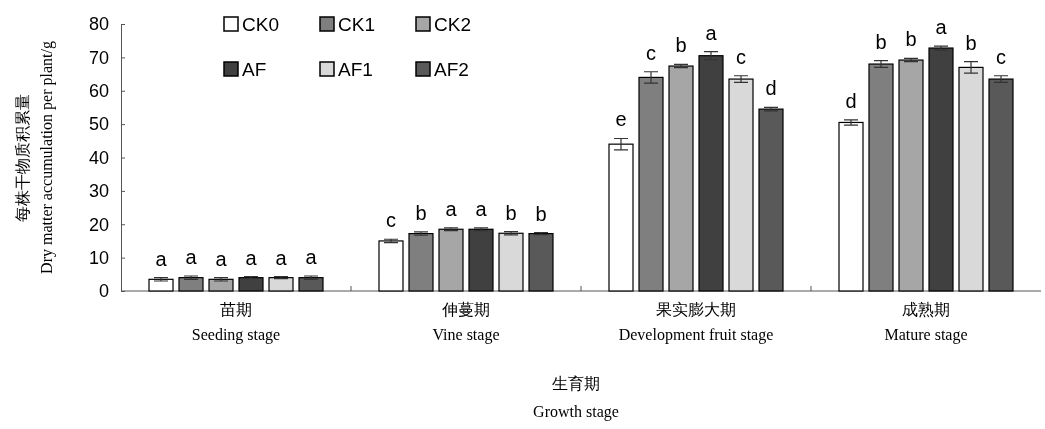 This screenshot has height=429, width=1045. I want to click on x-axis-title: 生育期 Growth stage, so click(576, 398).